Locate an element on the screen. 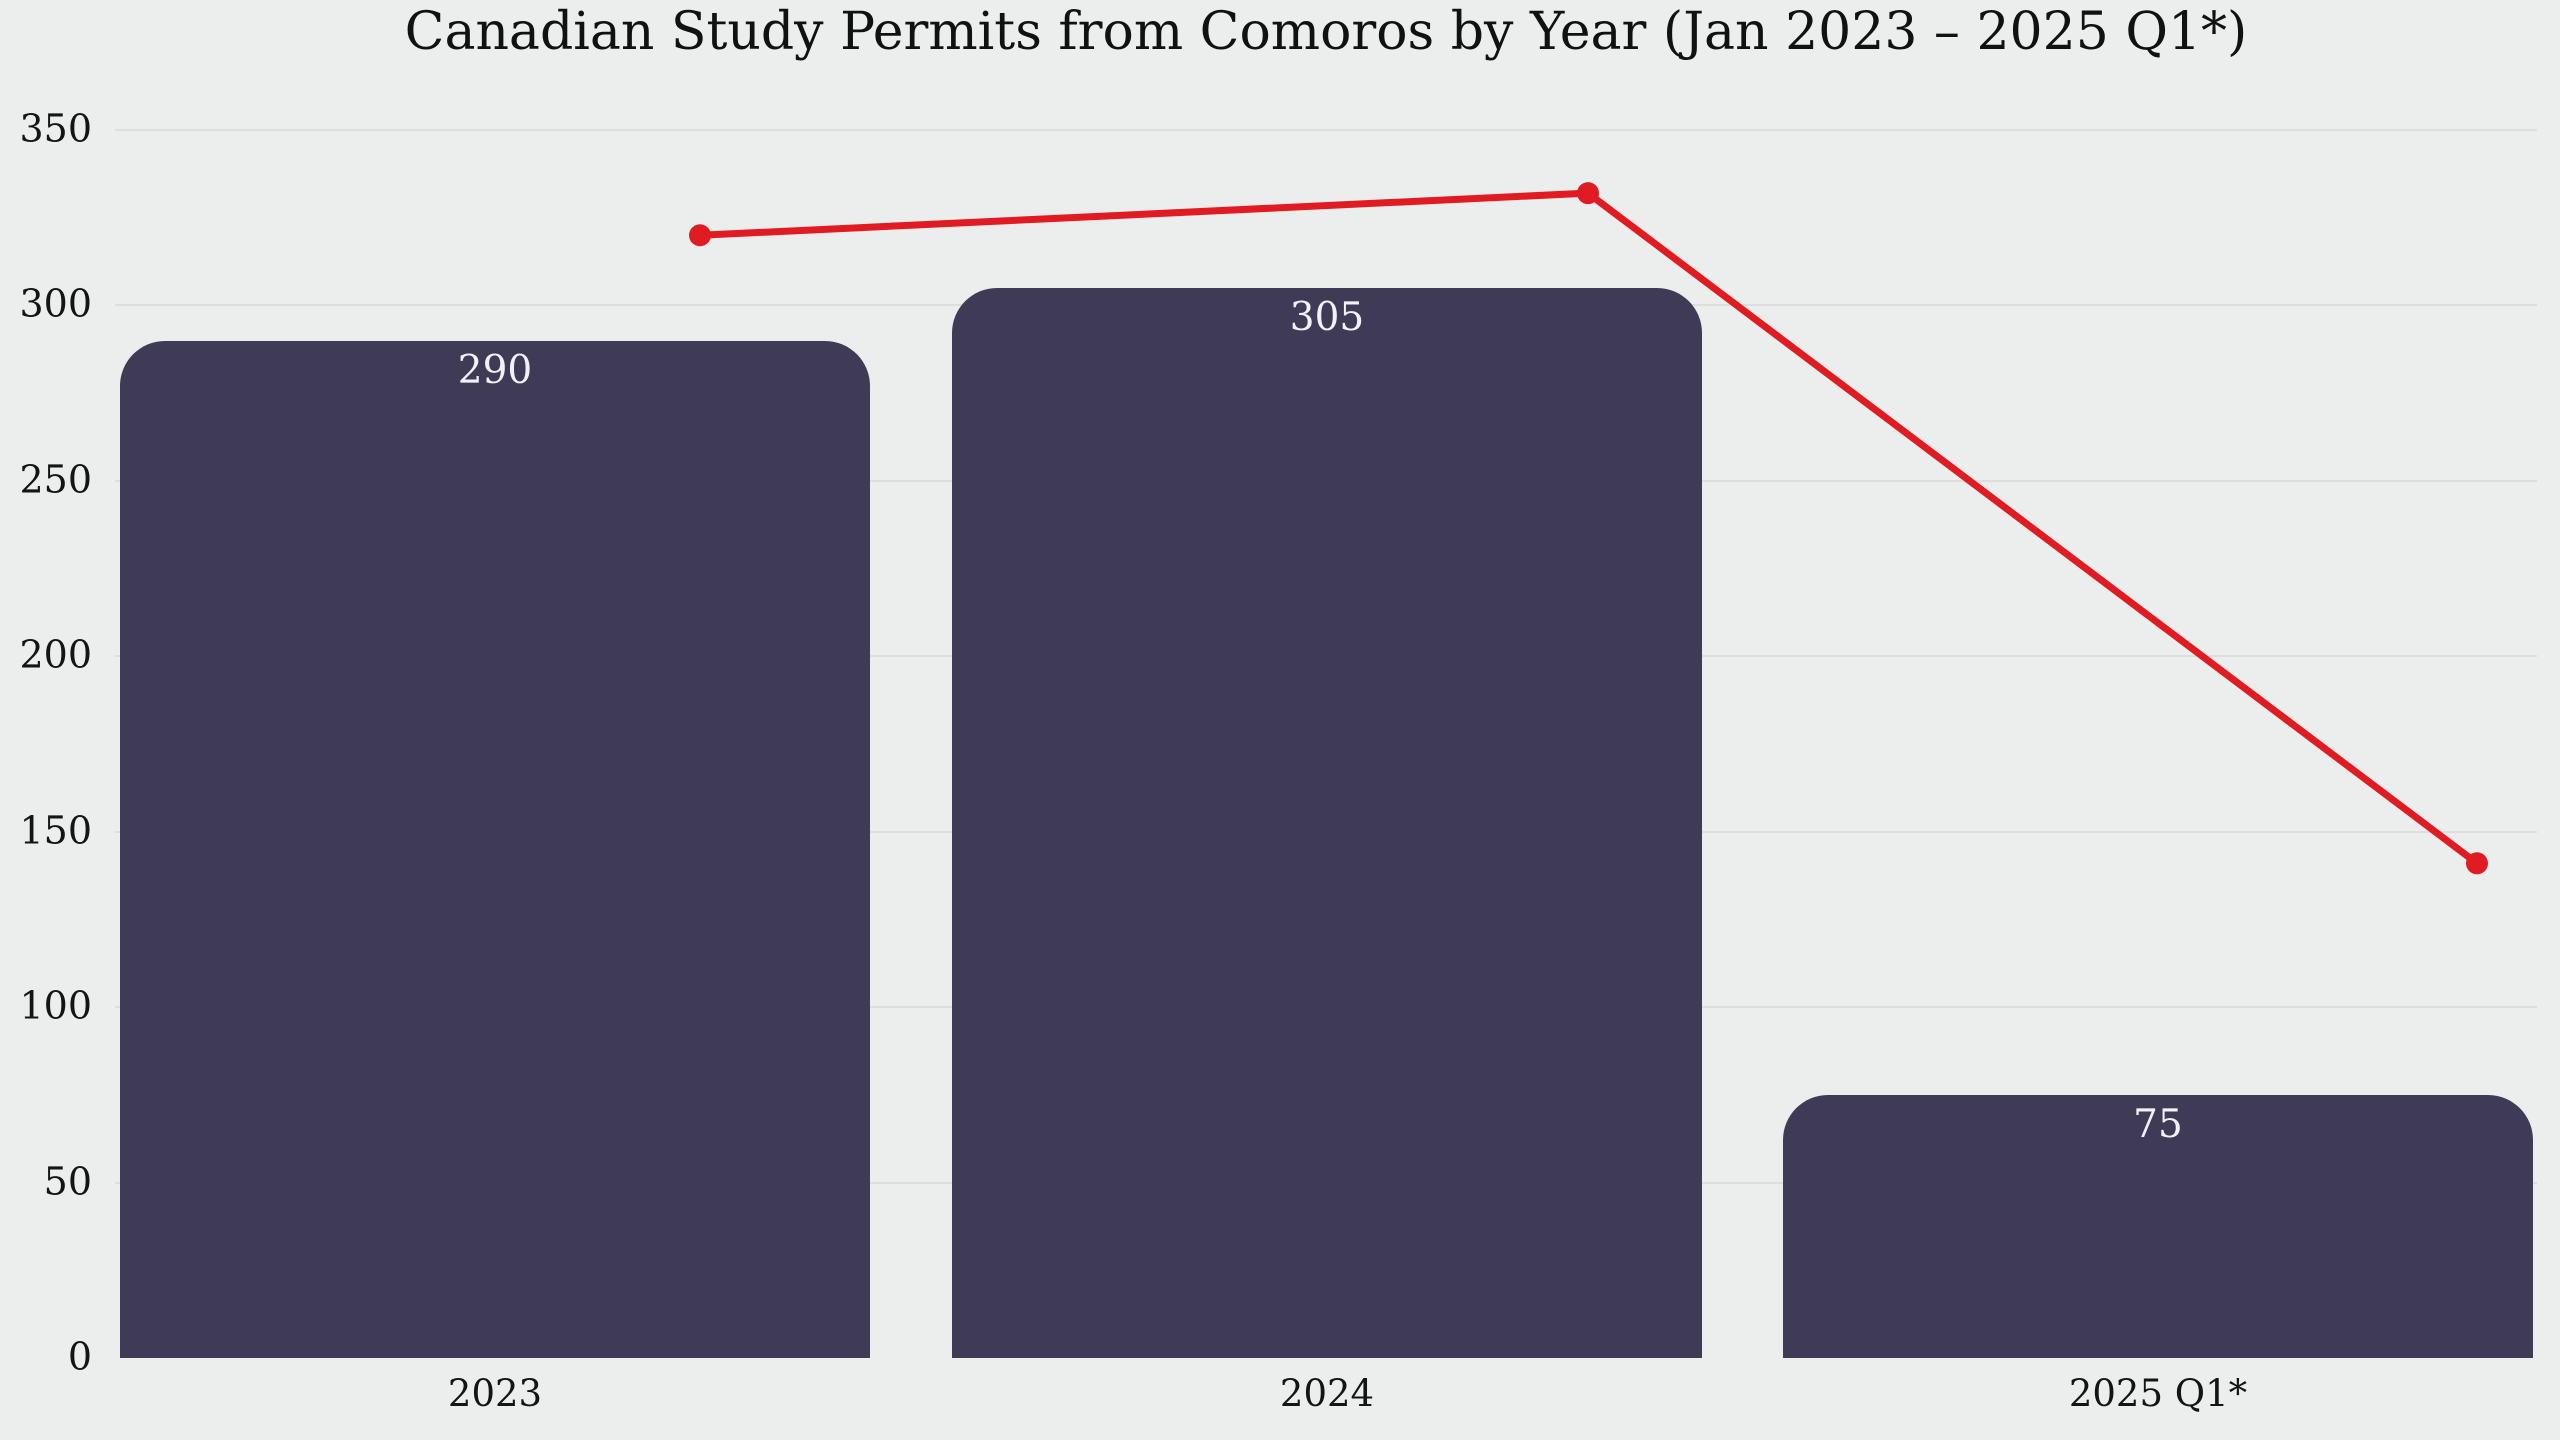 The image size is (2560, 1440). y-tick-label-250: 250 is located at coordinates (55, 479).